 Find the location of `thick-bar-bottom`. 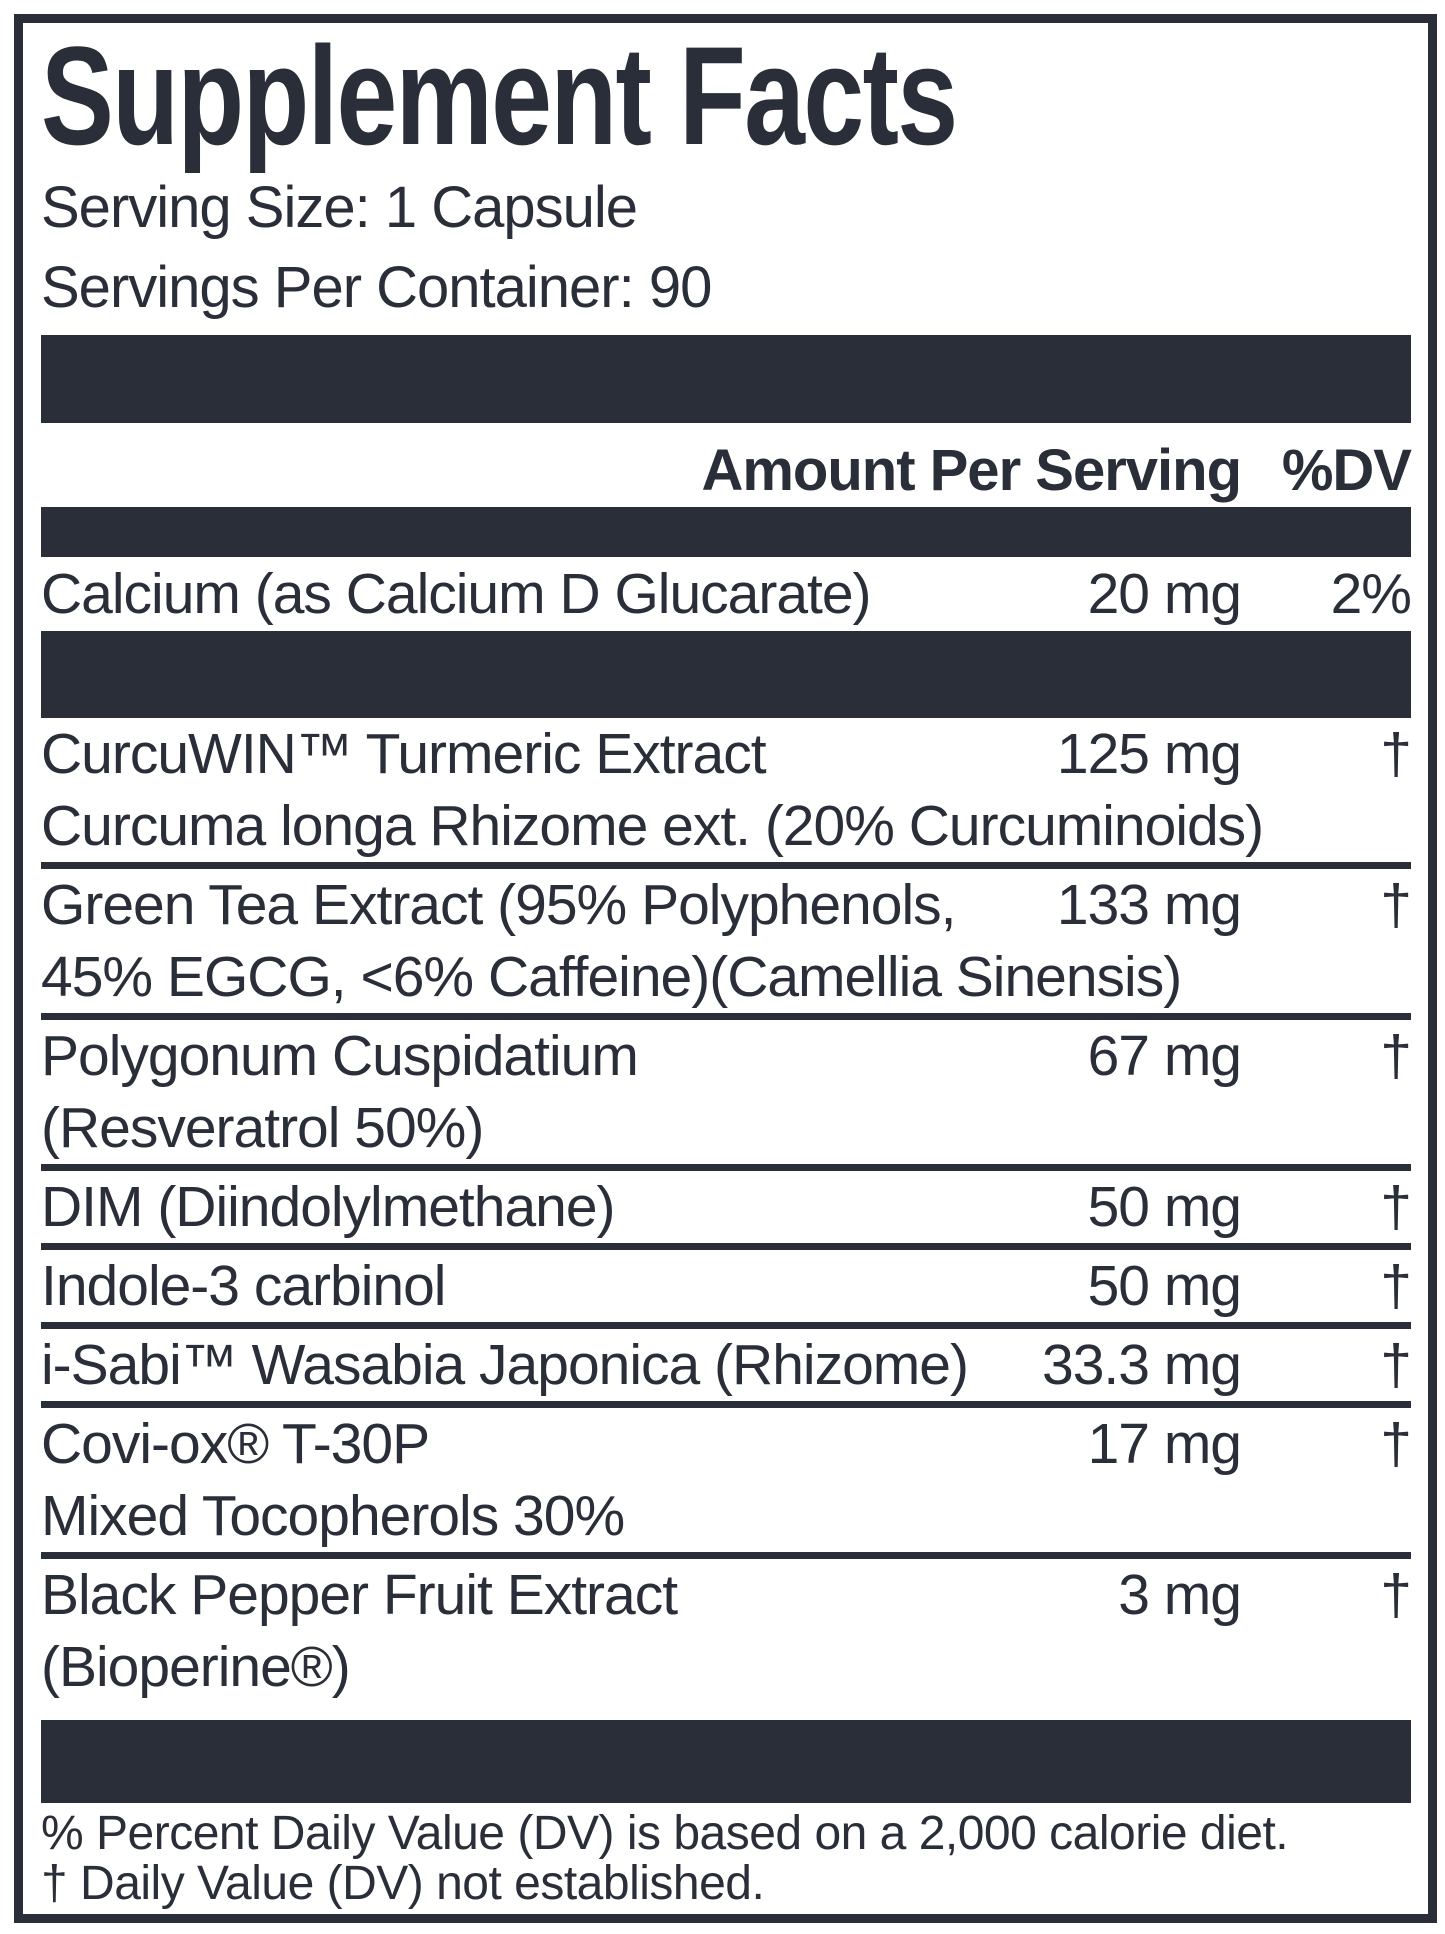

thick-bar-bottom is located at coordinates (726, 1761).